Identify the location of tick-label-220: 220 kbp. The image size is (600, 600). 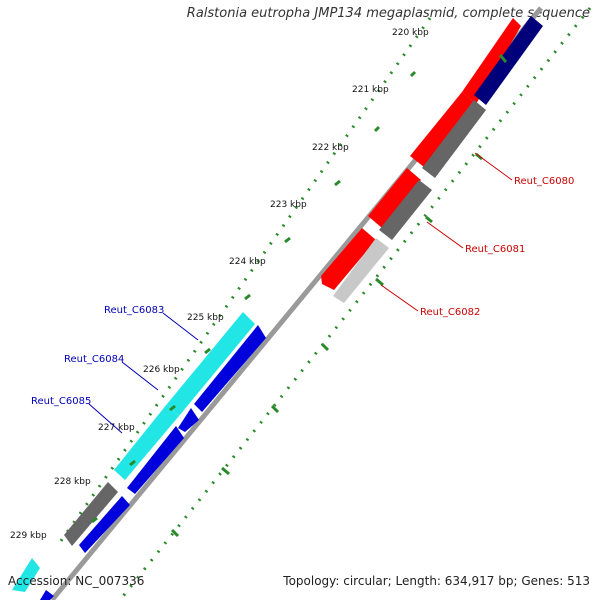
(410, 33).